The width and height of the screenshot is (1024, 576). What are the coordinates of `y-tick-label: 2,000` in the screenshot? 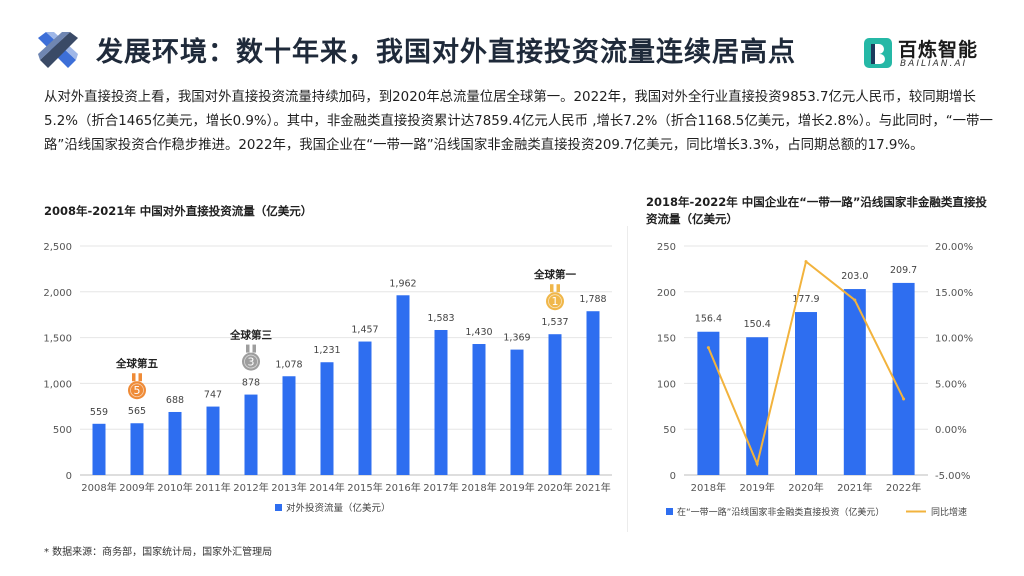 It's located at (57, 293).